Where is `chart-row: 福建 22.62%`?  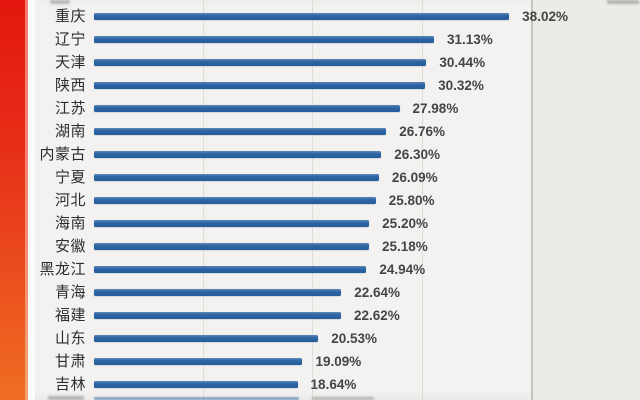 chart-row: 福建 22.62% is located at coordinates (320, 315).